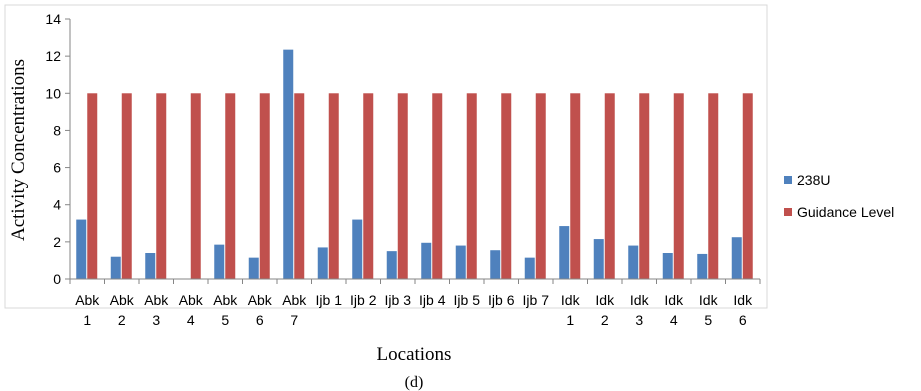 The height and width of the screenshot is (391, 921). Describe the element at coordinates (57, 130) in the screenshot. I see `y-tick-label: 8` at that location.